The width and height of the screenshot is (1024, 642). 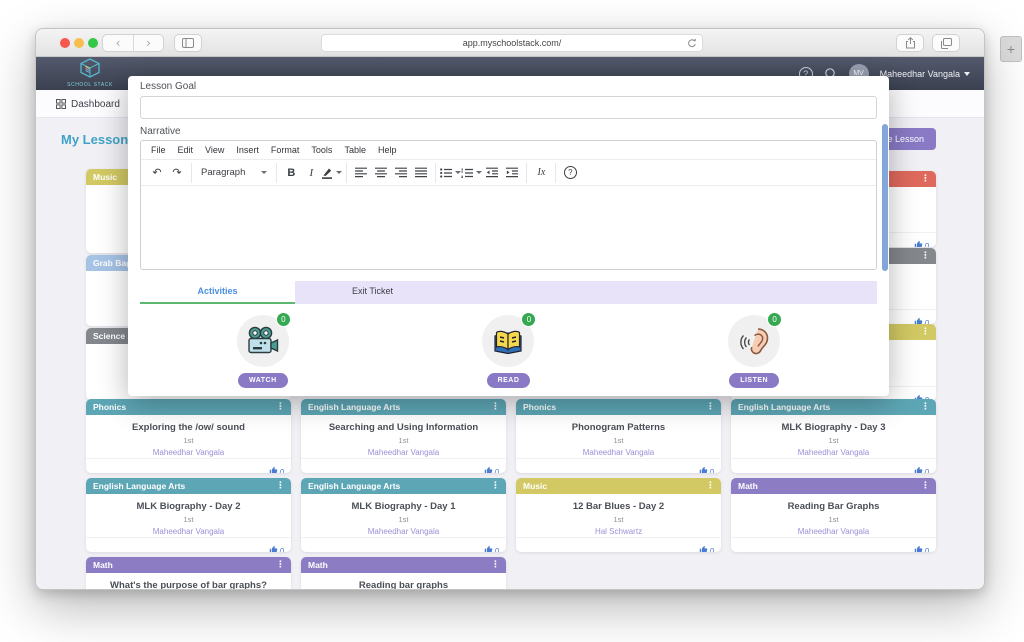 What do you see at coordinates (90, 73) in the screenshot?
I see `schoolstack-logo: SCHOOL STACK` at bounding box center [90, 73].